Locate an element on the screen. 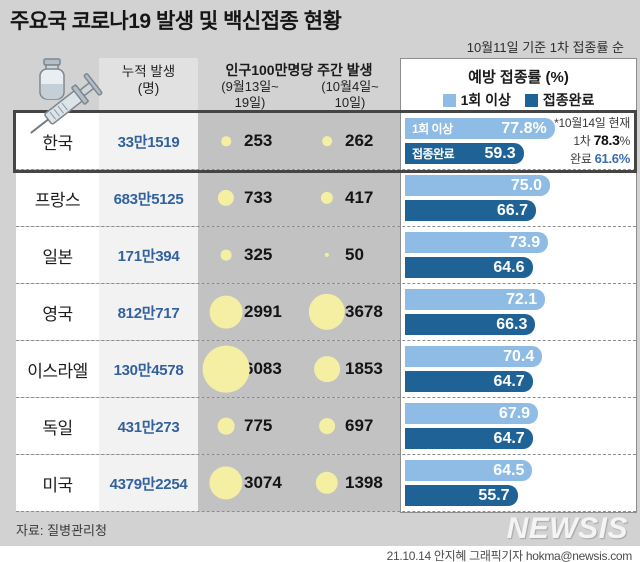 The image size is (640, 562). weekly-header: 인구100만명당 주간 발생 is located at coordinates (299, 70).